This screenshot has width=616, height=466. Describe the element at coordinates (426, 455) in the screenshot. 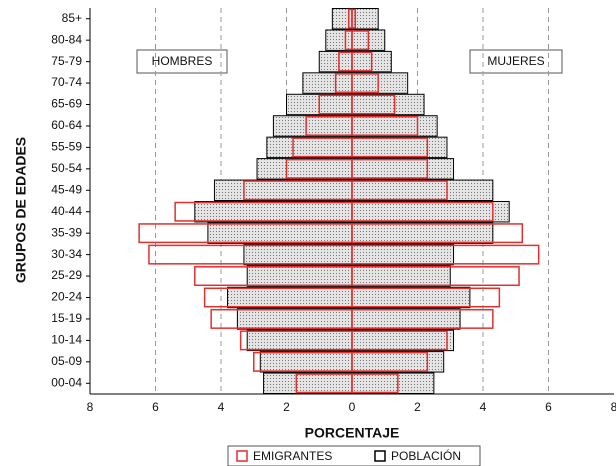

I see `legend-label: POBLACIÓN` at that location.